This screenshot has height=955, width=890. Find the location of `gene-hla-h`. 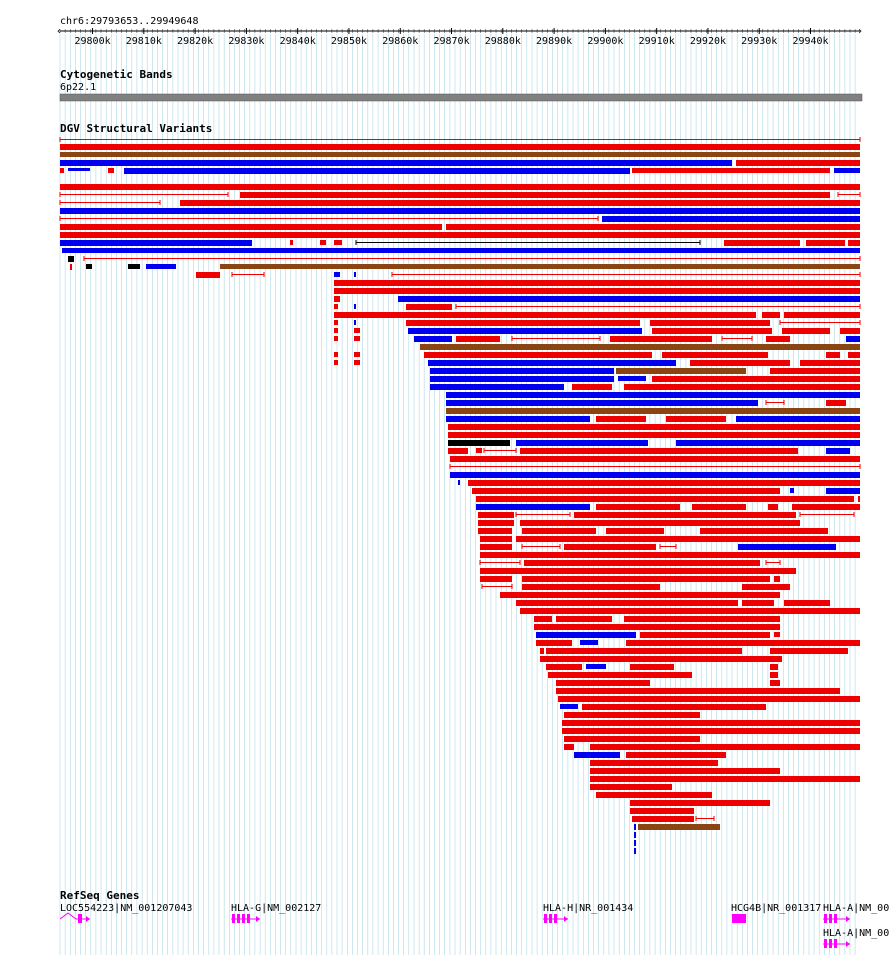

gene-hla-h is located at coordinates (555, 918).